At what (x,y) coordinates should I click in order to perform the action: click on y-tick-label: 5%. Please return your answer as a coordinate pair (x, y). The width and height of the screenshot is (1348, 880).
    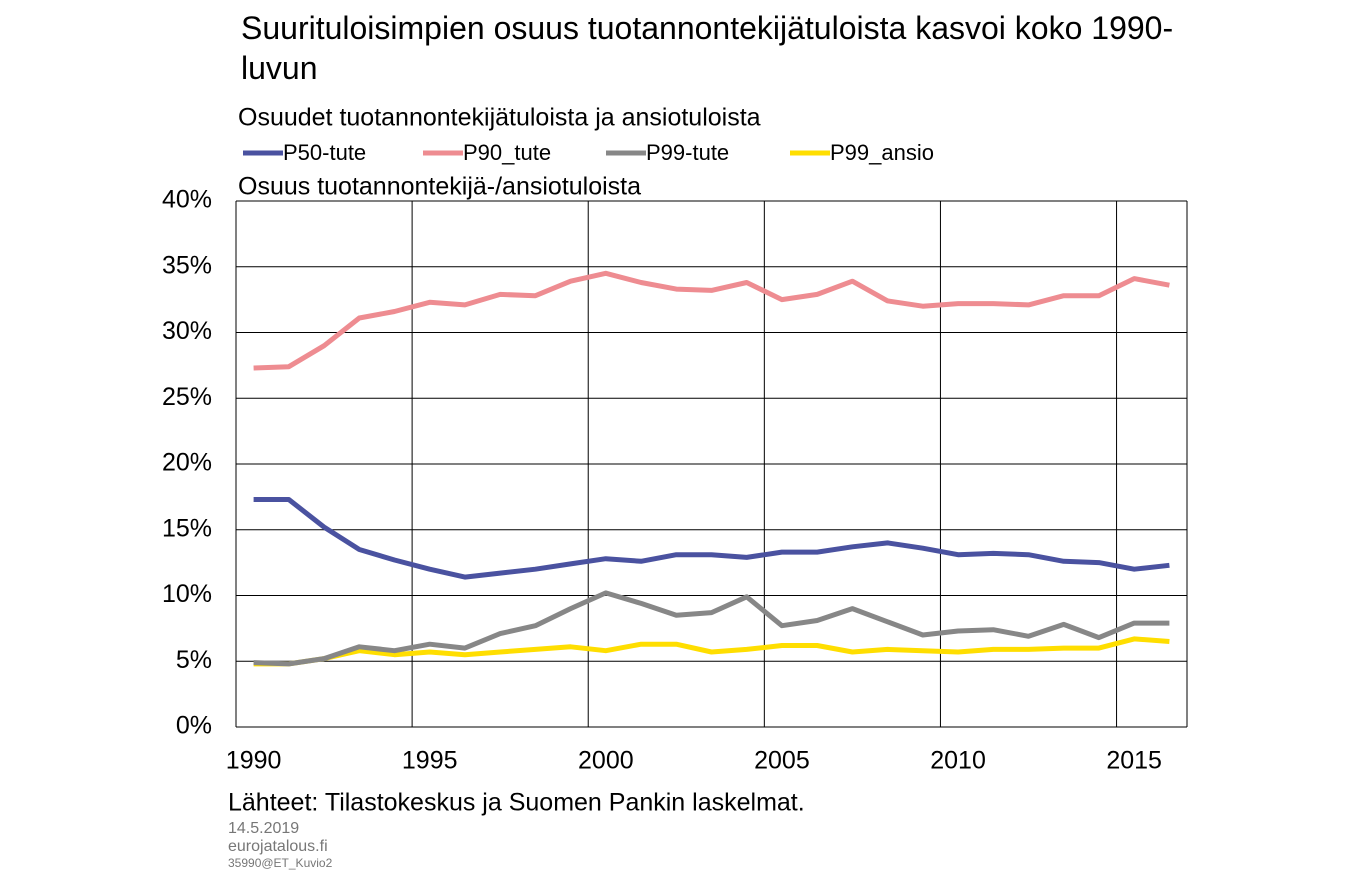
    Looking at the image, I should click on (194, 660).